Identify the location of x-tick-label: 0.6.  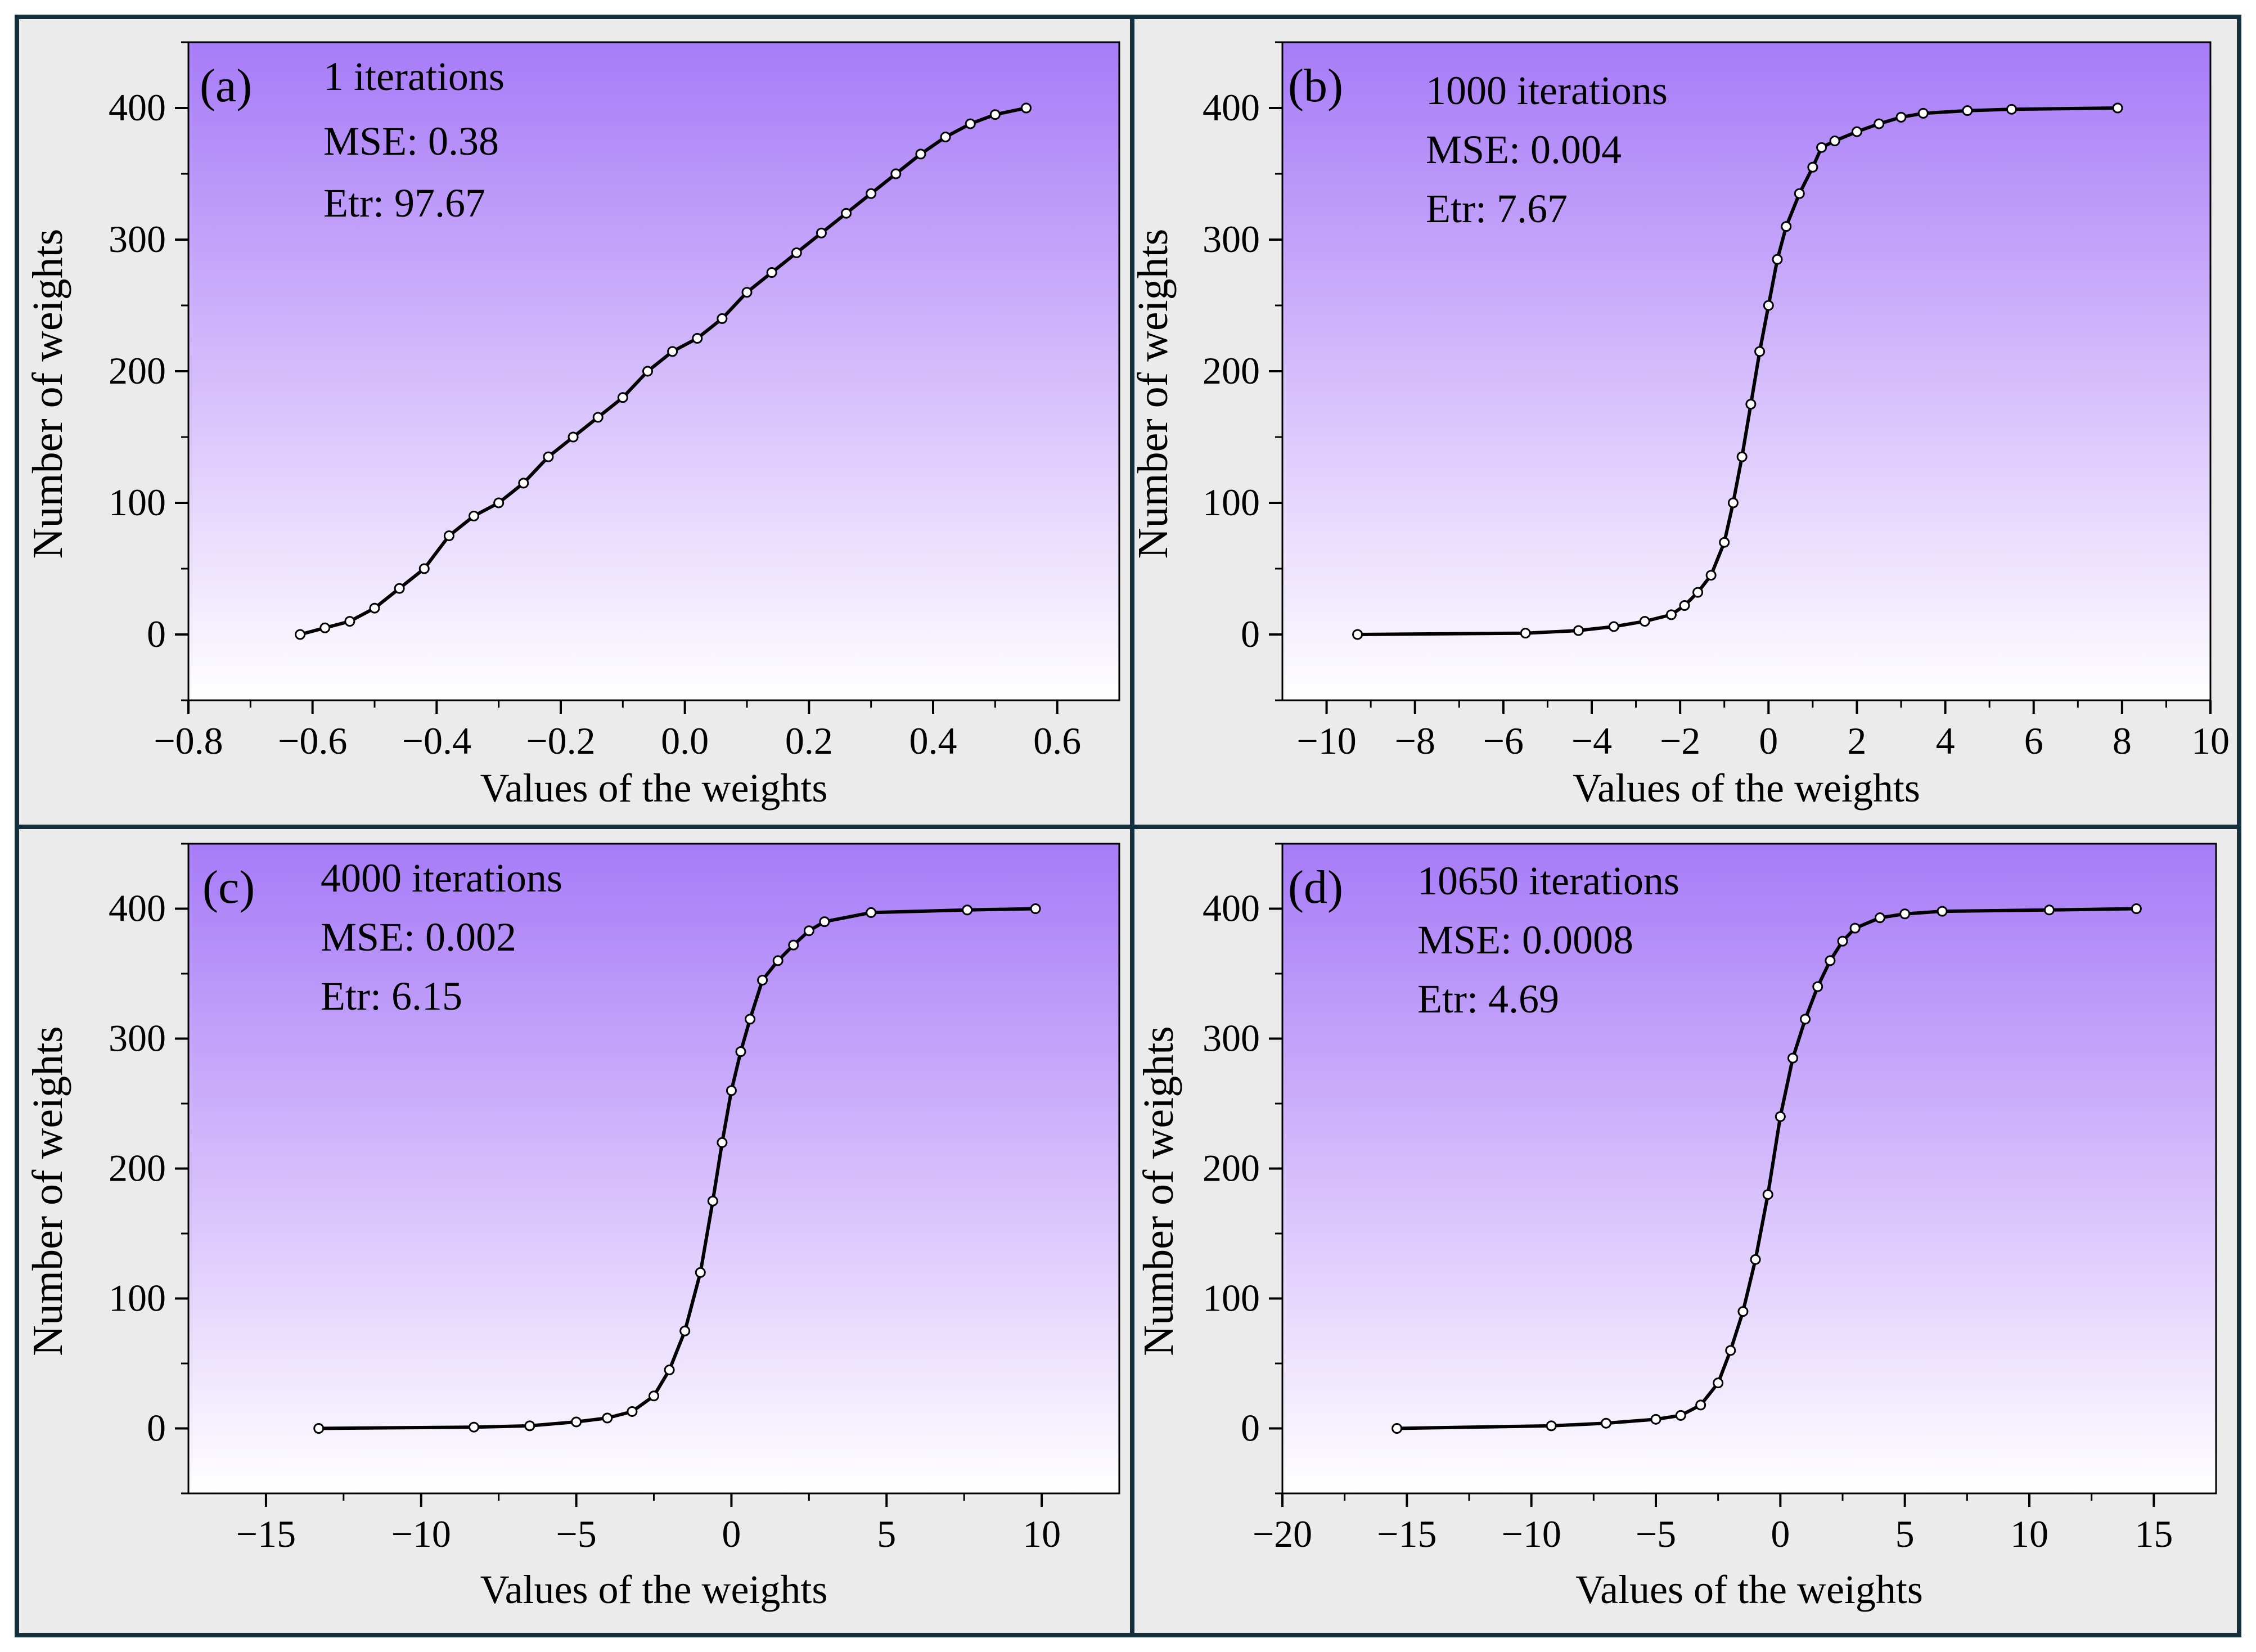
(1057, 740).